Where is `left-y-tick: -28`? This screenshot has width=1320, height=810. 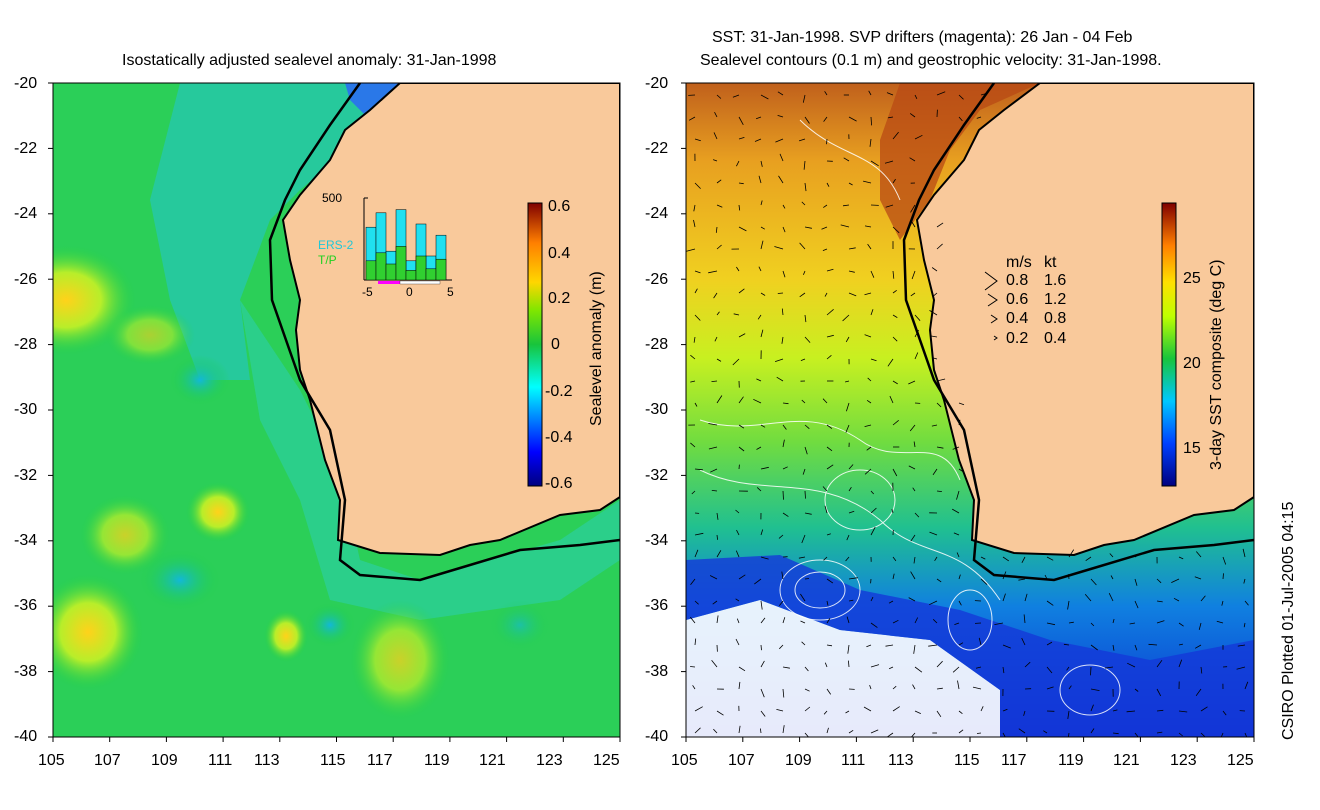 left-y-tick: -28 is located at coordinates (26, 344).